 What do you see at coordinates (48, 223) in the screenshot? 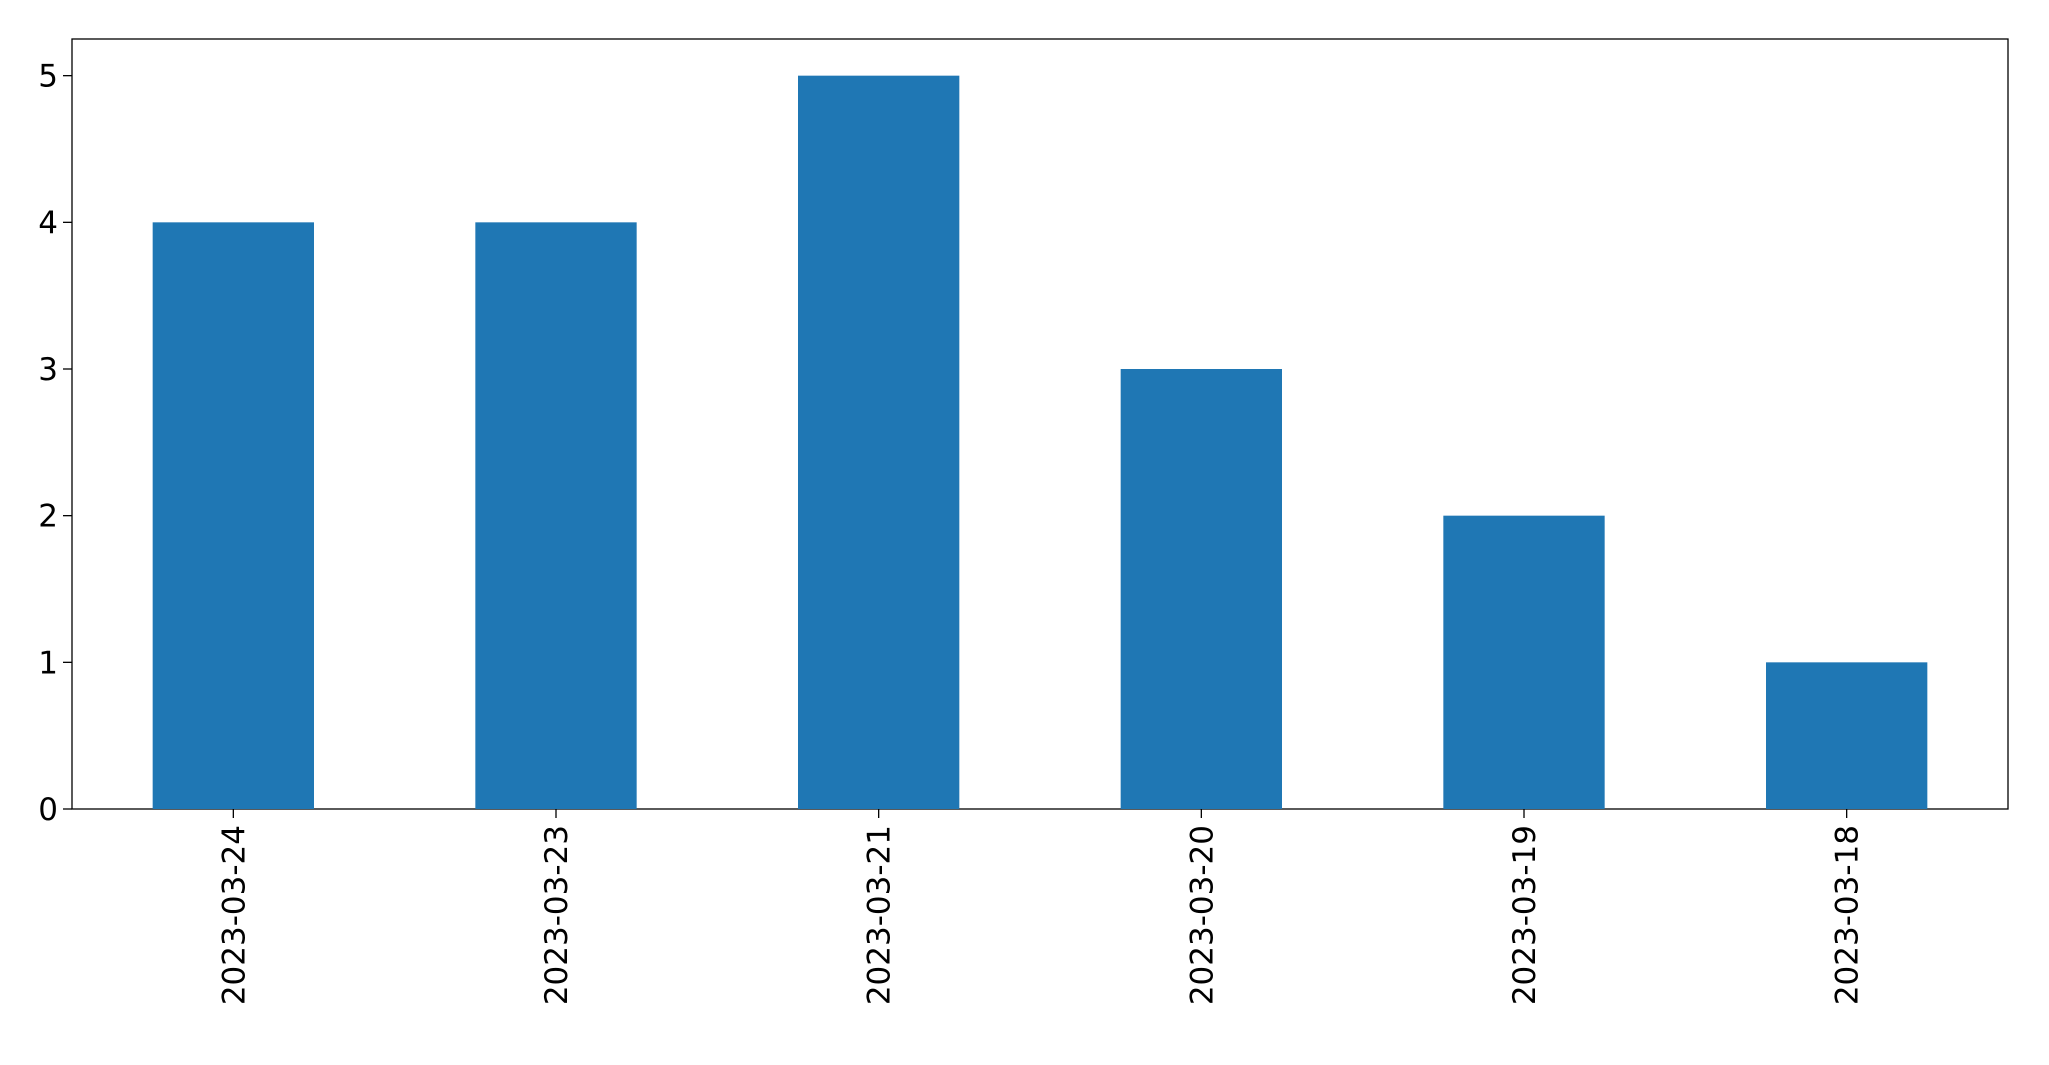
I see `y-tick-label: 4` at bounding box center [48, 223].